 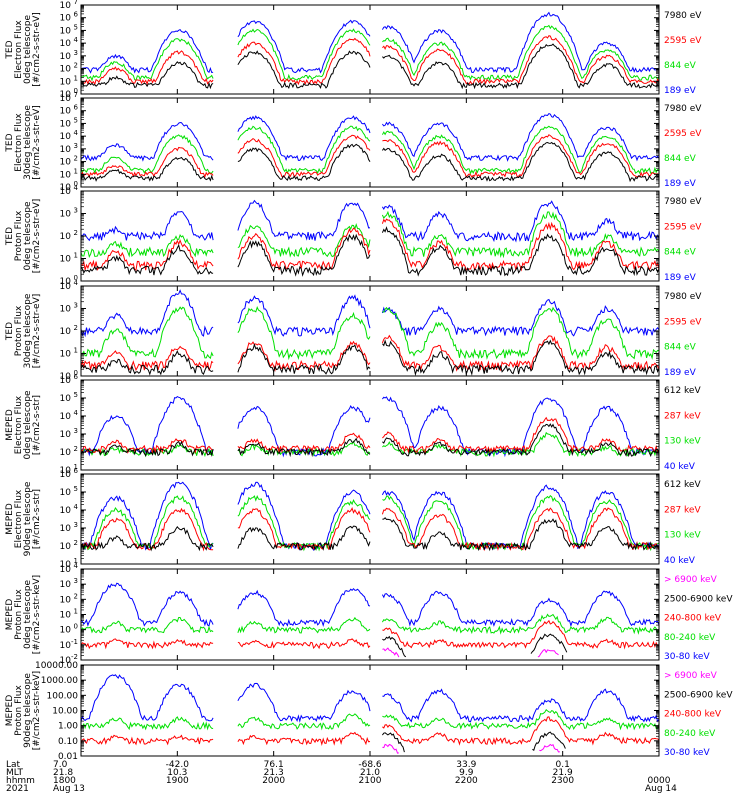 What do you see at coordinates (68, 727) in the screenshot?
I see `y-tick-label: 1.00` at bounding box center [68, 727].